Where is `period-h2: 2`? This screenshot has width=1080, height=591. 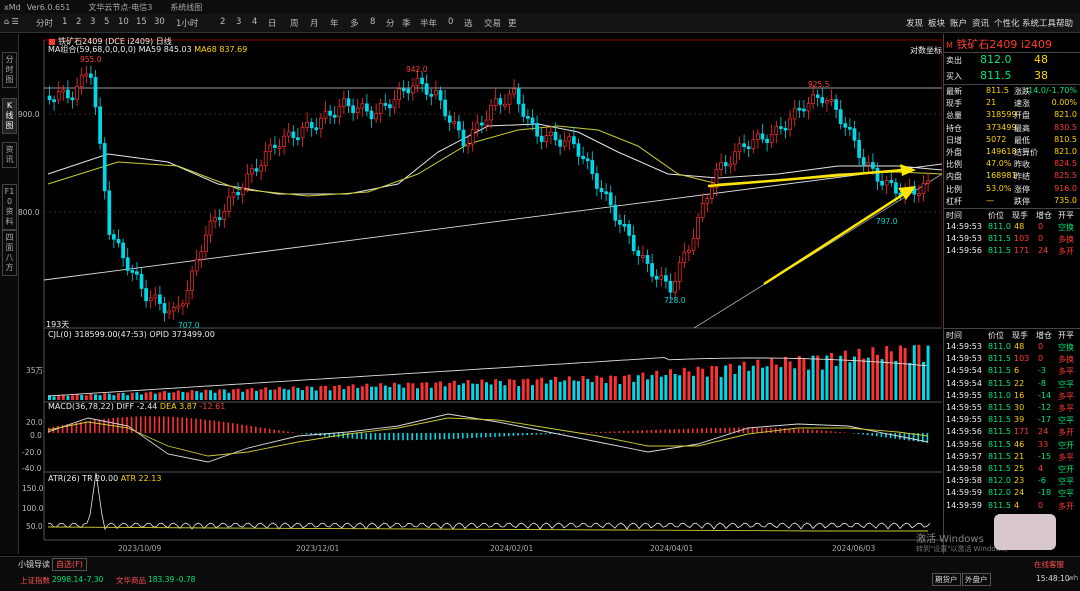 period-h2: 2 is located at coordinates (222, 22).